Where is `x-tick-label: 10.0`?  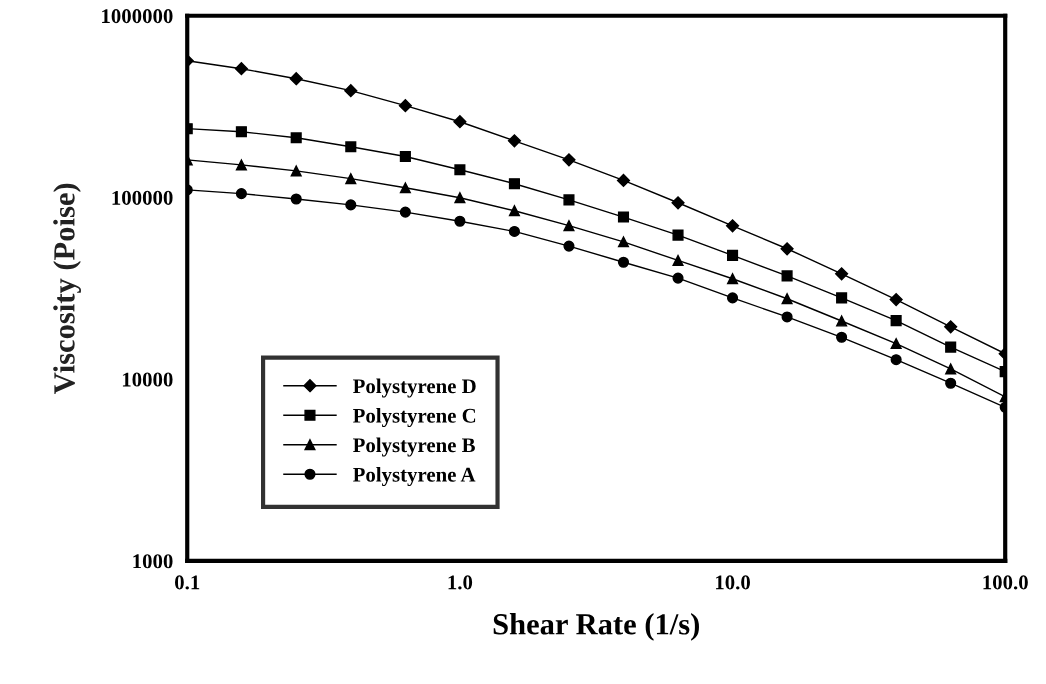
x-tick-label: 10.0 is located at coordinates (732, 582).